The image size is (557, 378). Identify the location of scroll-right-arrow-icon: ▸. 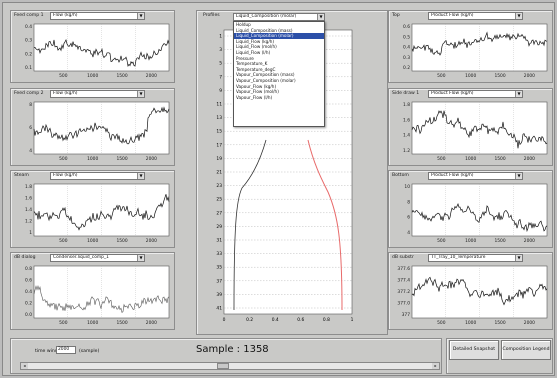
(435, 366).